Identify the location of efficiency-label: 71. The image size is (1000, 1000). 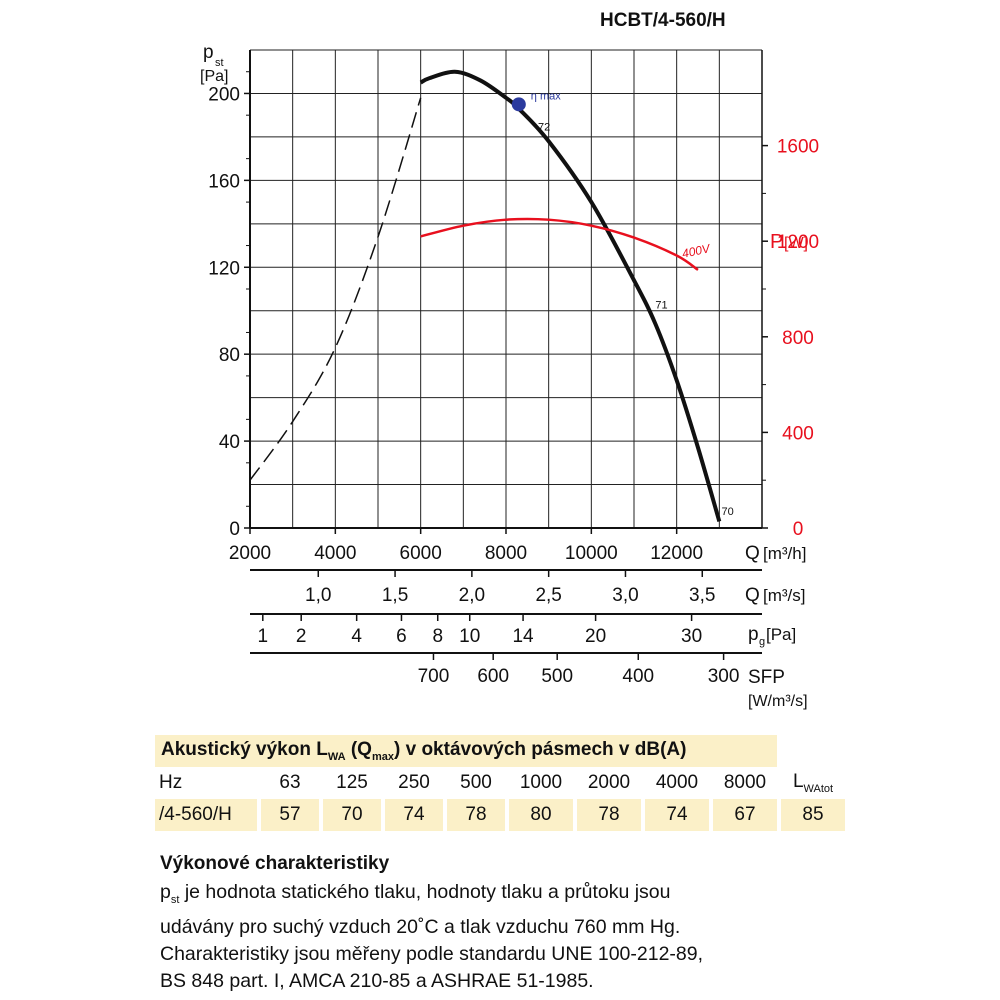
(661, 306).